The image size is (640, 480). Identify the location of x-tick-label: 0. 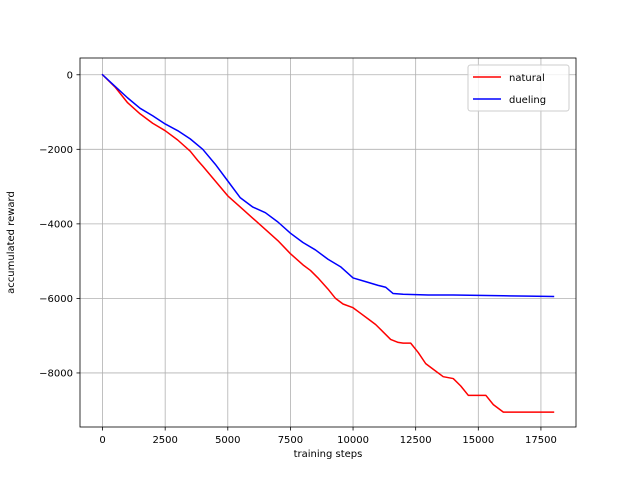
(102, 440).